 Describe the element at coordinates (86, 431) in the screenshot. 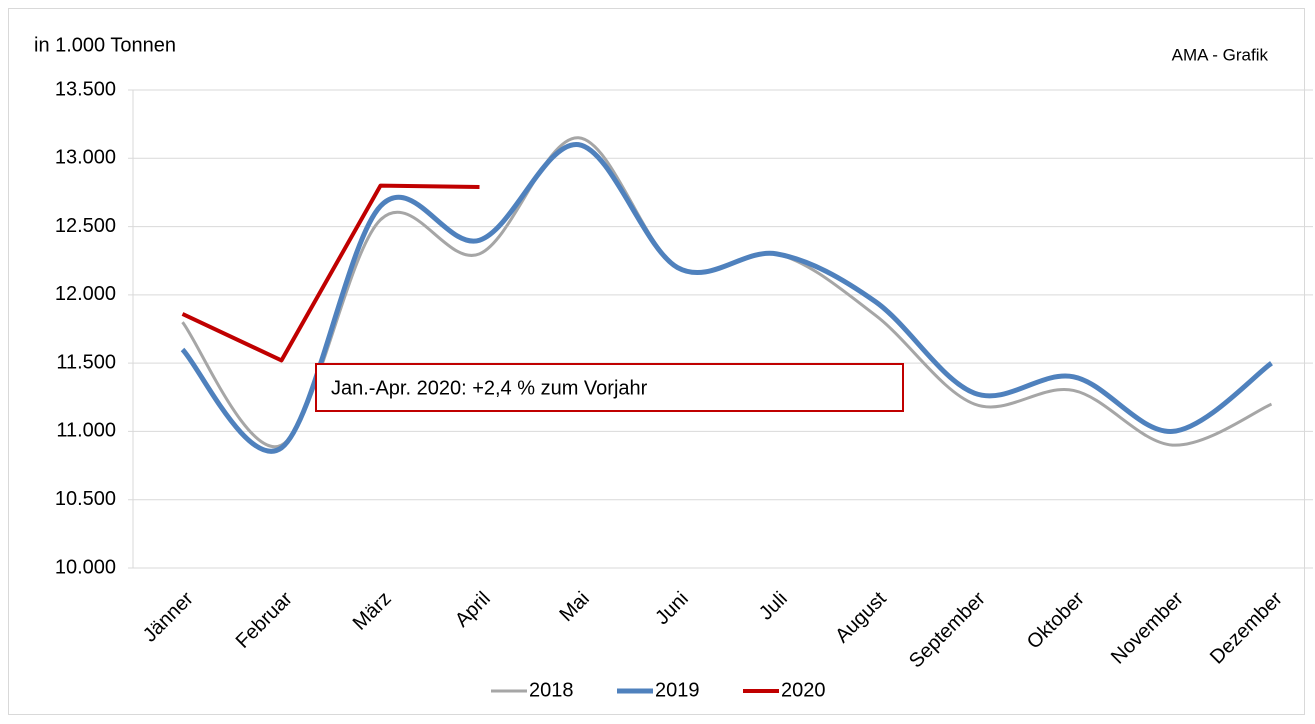

I see `y-tick-label: 11.000` at that location.